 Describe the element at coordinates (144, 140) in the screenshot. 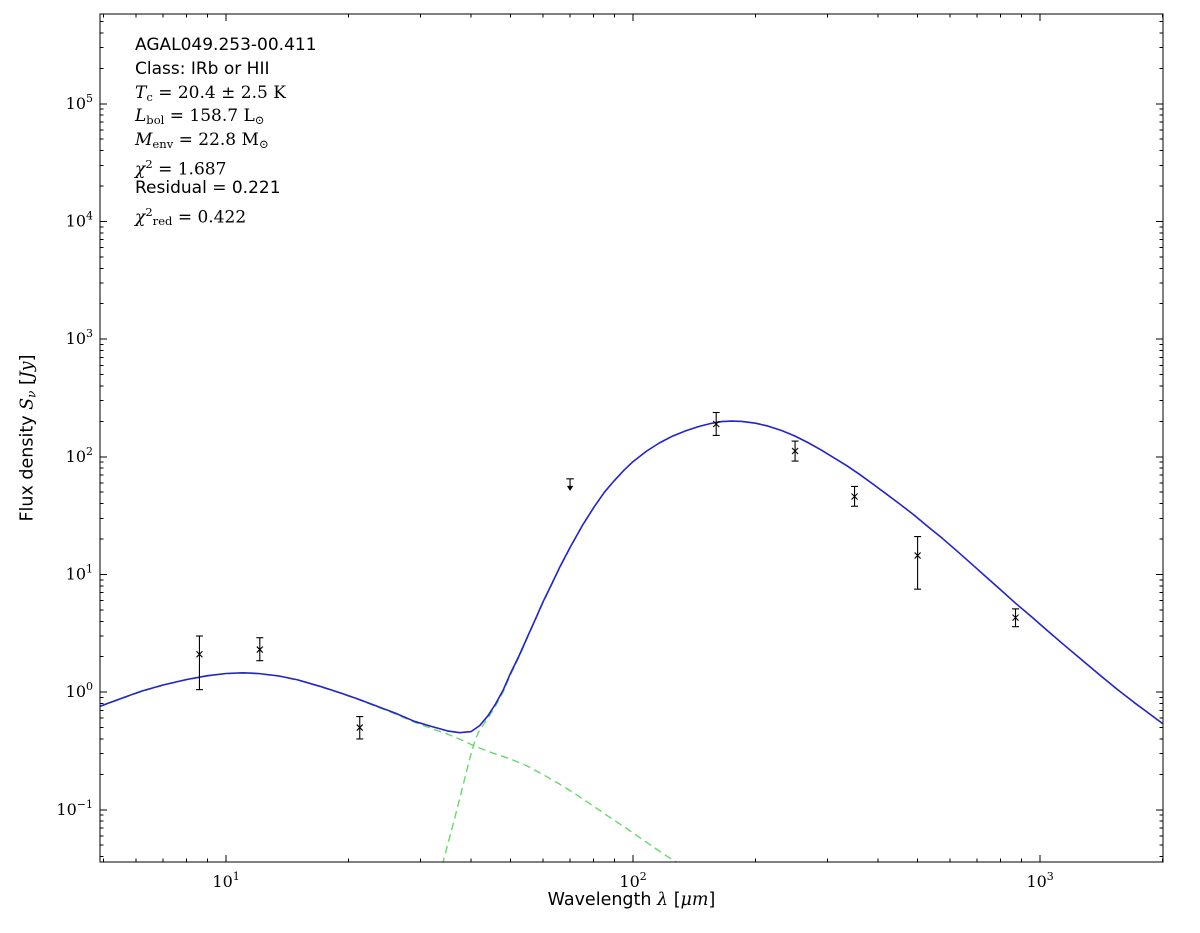

I see `text-segment: M` at that location.